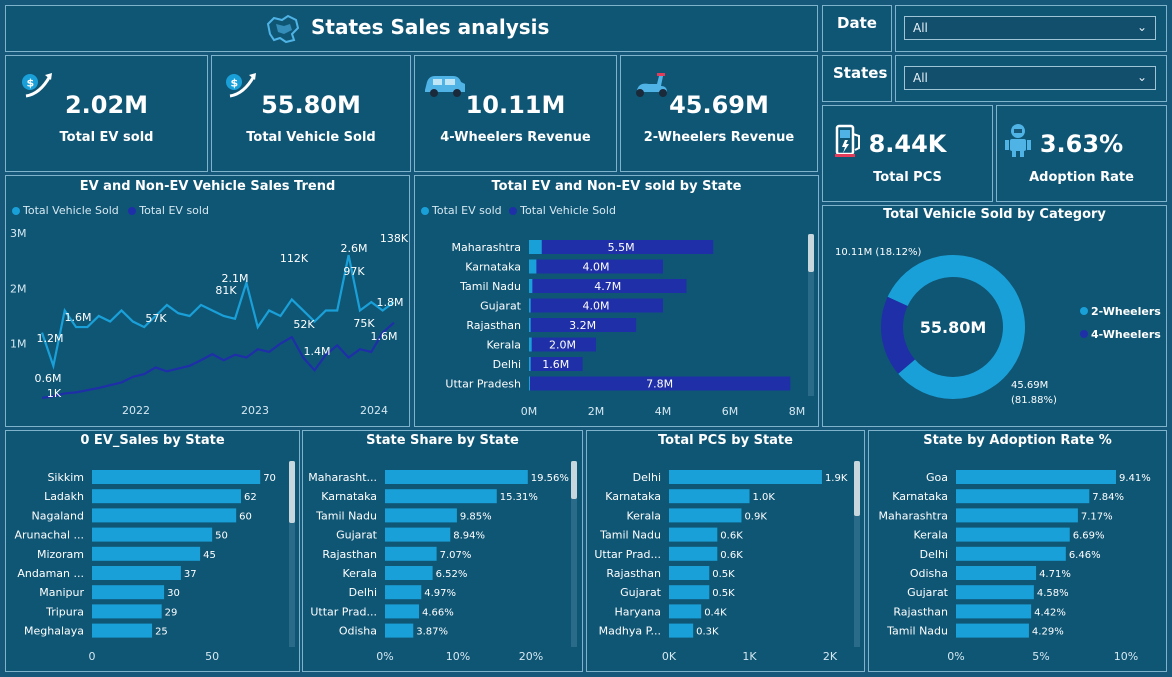 The image size is (1172, 677). What do you see at coordinates (390, 302) in the screenshot?
I see `data-label: 1.8M` at bounding box center [390, 302].